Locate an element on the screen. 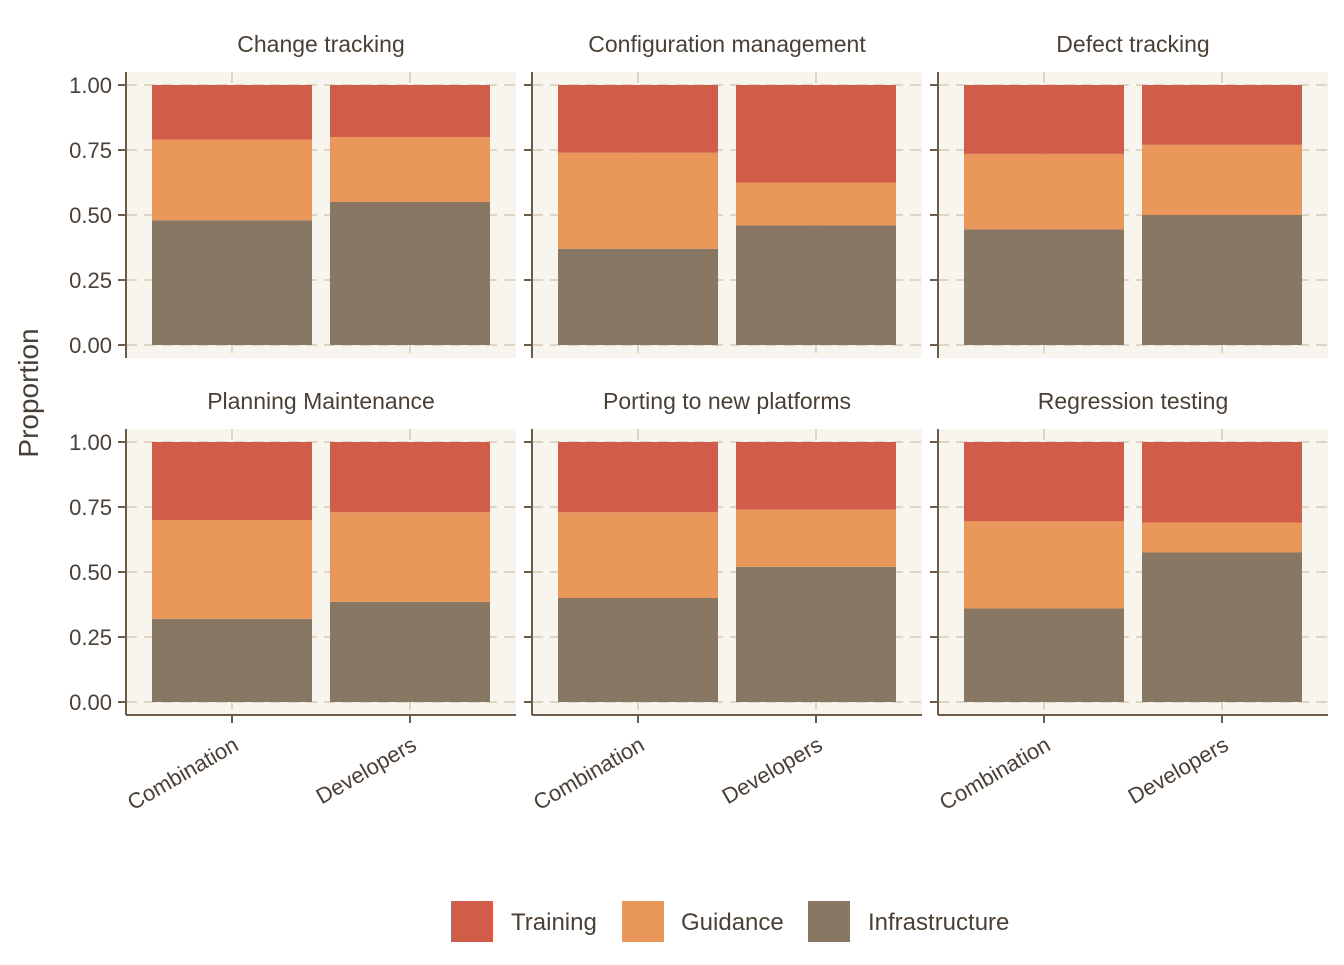 The image size is (1344, 965). panel-6-title: Regression testing is located at coordinates (1133, 401).